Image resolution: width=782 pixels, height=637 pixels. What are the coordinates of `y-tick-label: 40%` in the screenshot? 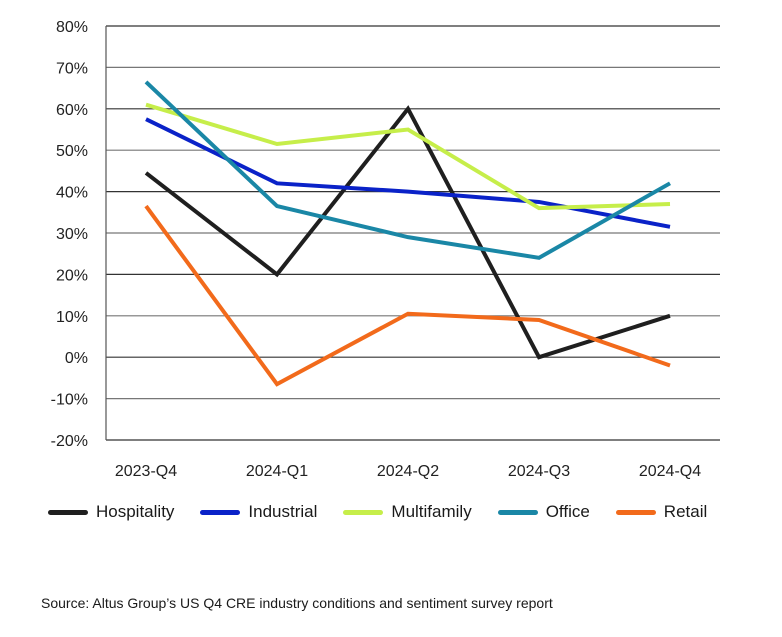 It's located at (72, 193).